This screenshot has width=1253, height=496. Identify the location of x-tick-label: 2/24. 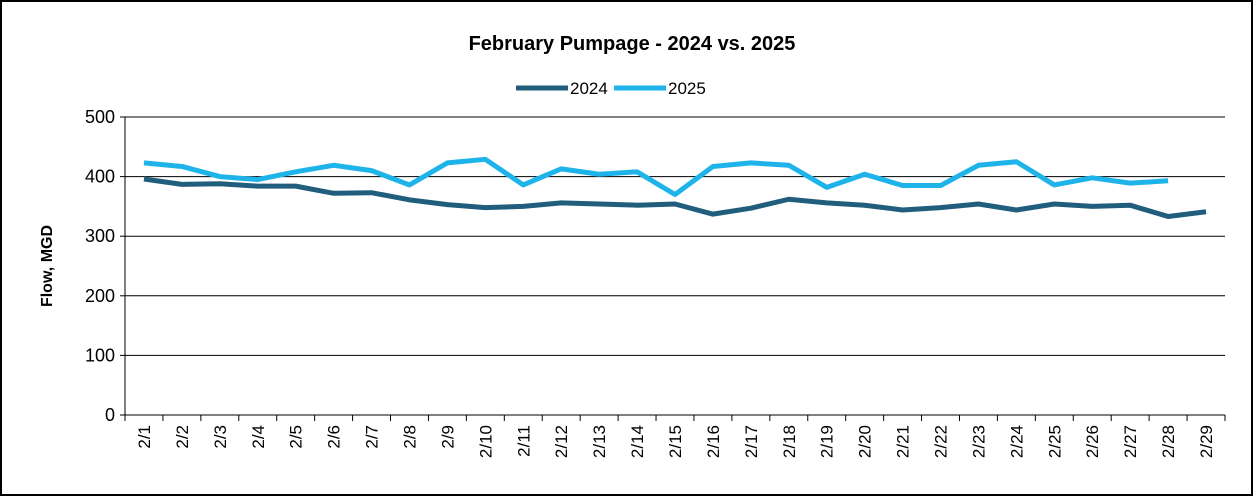
(1016, 441).